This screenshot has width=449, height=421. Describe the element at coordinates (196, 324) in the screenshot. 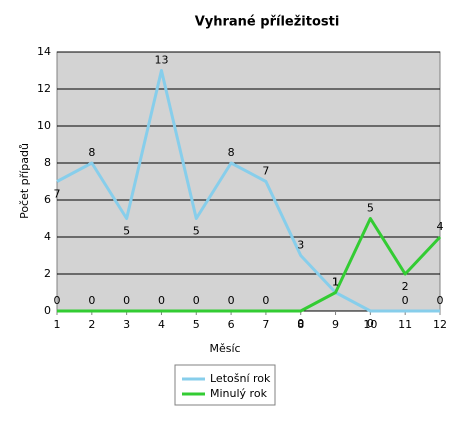

I see `x-tick-label: 5` at that location.